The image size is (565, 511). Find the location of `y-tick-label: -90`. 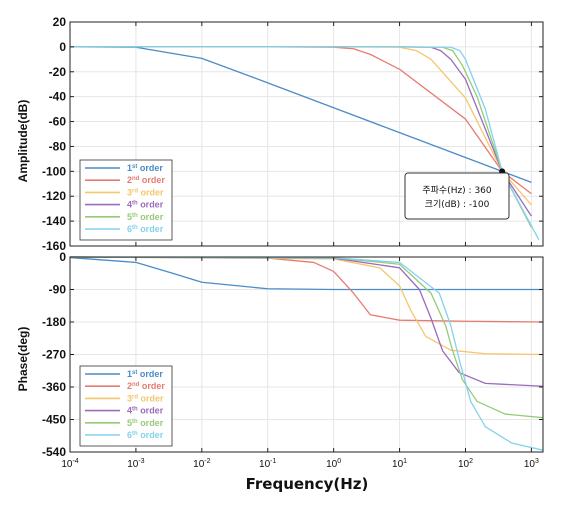

y-tick-label: -90 is located at coordinates (58, 290).